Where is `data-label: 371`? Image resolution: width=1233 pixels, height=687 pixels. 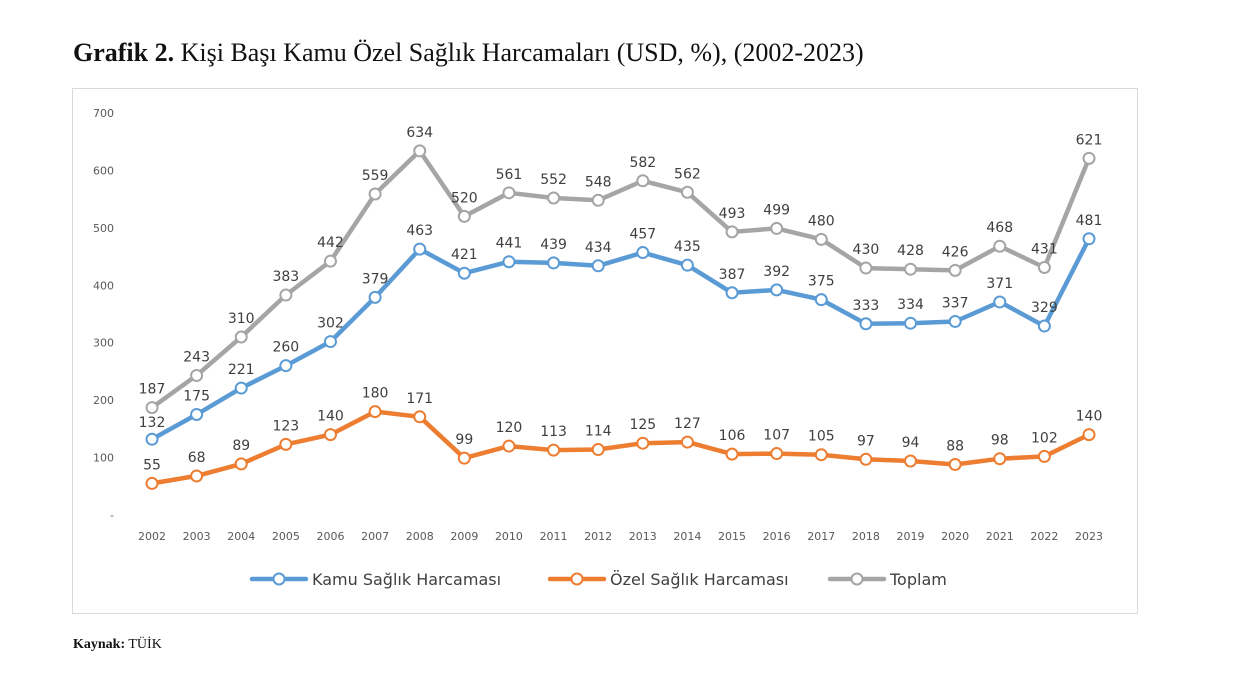
data-label: 371 is located at coordinates (999, 284).